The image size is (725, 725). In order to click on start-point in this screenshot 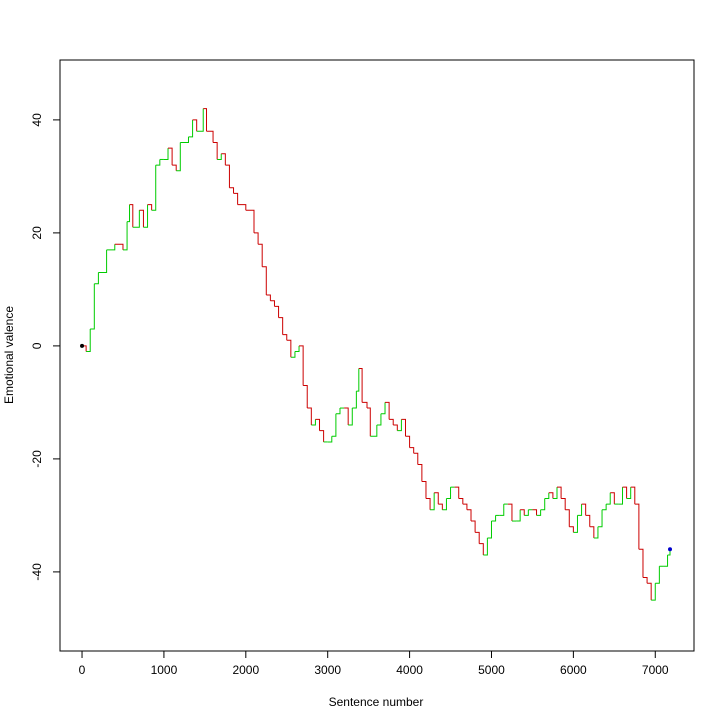, I will do `click(82, 345)`.